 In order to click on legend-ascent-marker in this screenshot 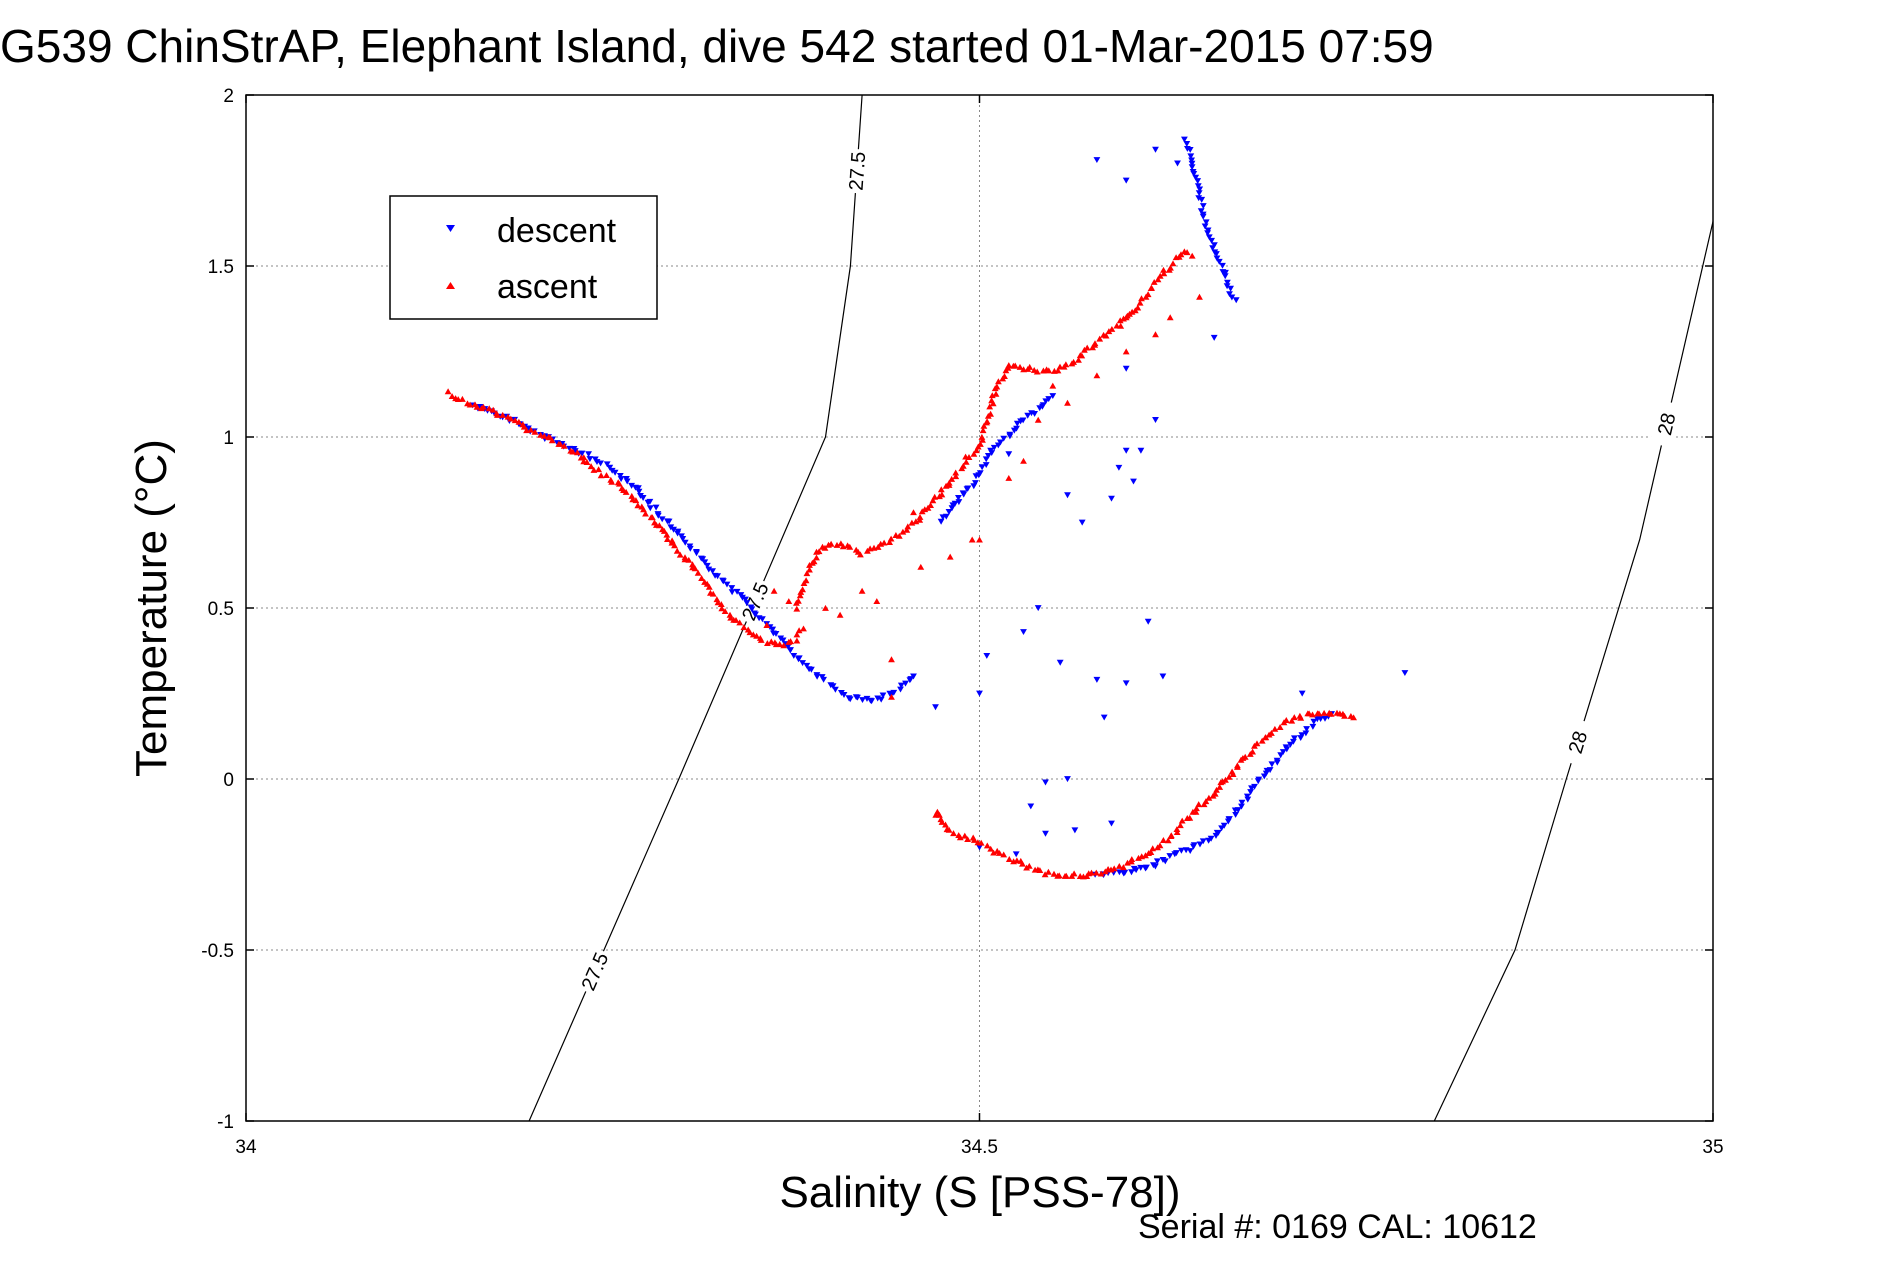, I will do `click(450, 285)`.